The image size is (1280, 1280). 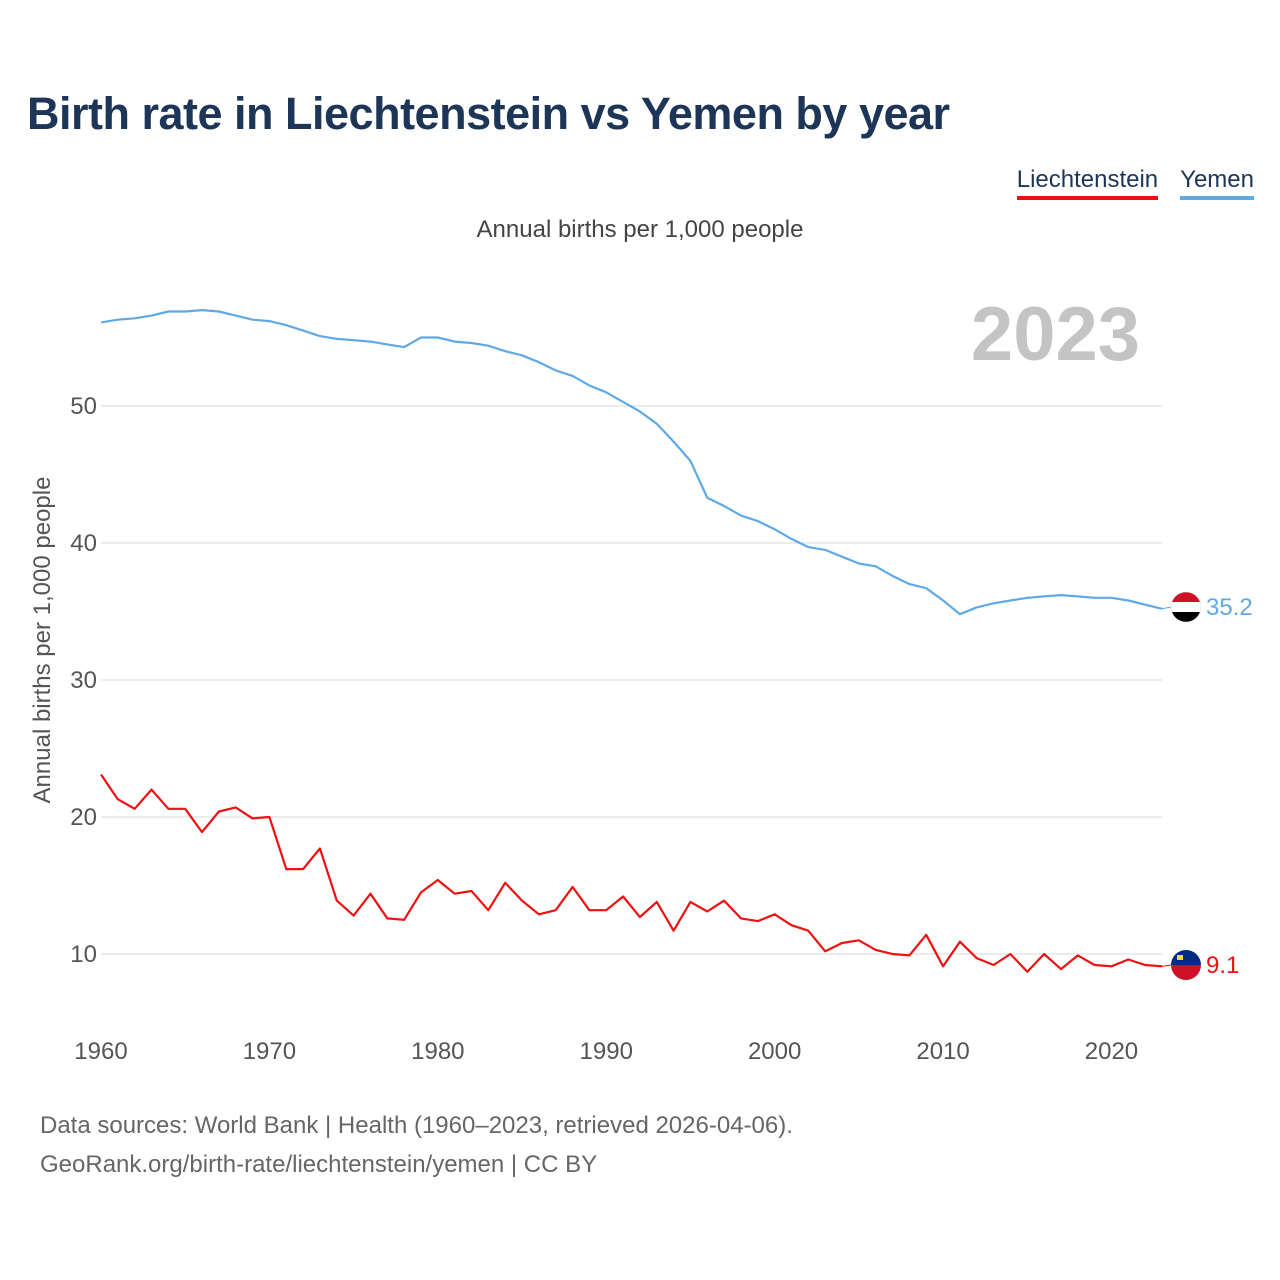 I want to click on end-label-liechtenstein: 9.1, so click(x=1222, y=965).